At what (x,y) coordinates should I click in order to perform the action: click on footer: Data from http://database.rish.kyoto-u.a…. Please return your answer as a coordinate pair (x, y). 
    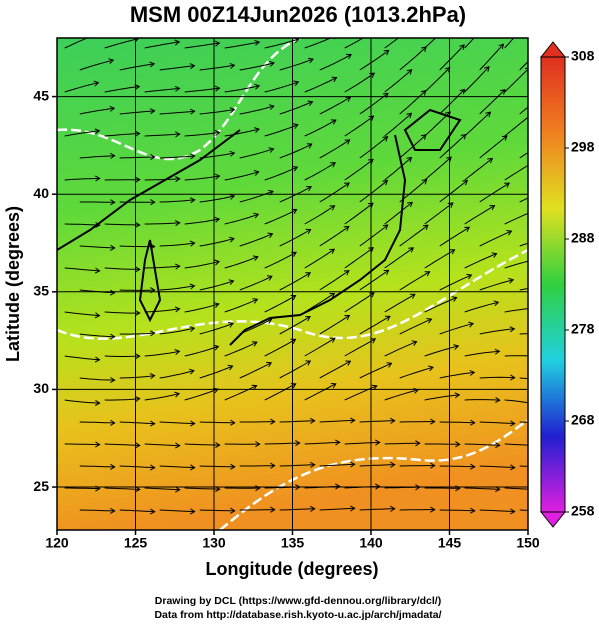
    Looking at the image, I should click on (297, 615).